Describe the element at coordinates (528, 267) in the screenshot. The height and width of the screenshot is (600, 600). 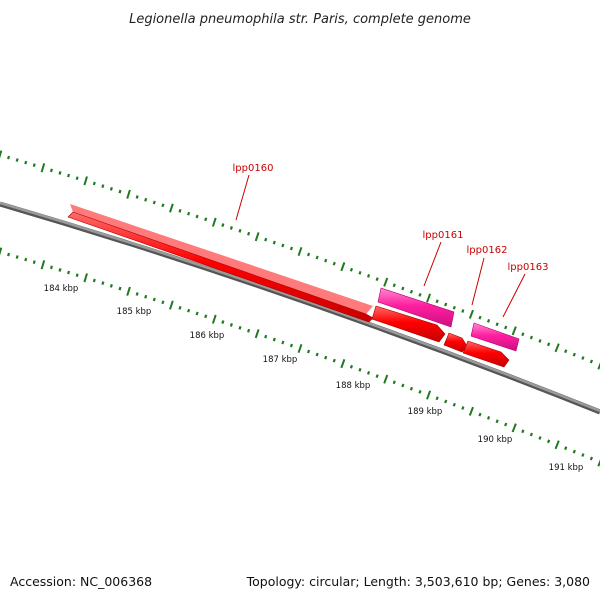
I see `gene-label-lpp0163: lpp0163` at that location.